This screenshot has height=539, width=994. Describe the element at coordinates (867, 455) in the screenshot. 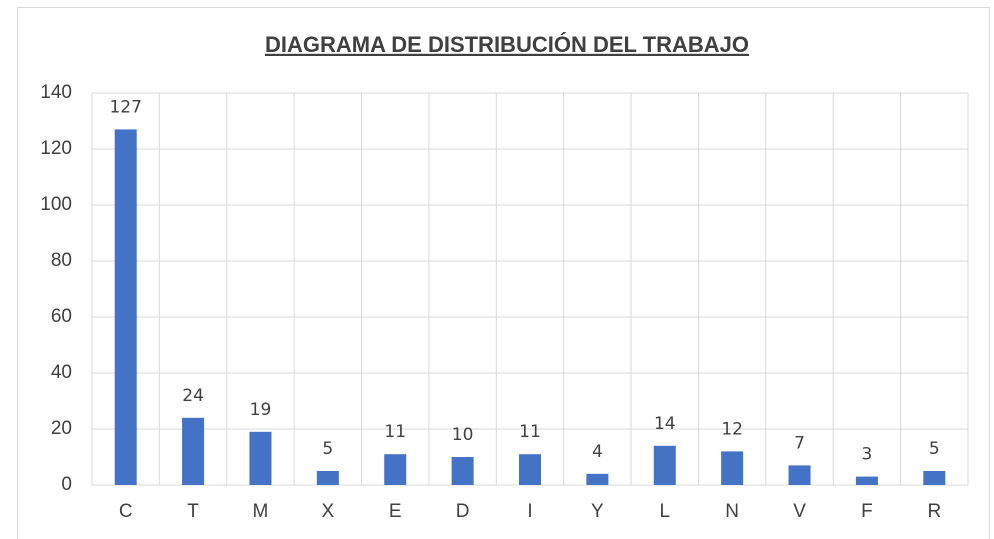

I see `data-label: 3` at that location.